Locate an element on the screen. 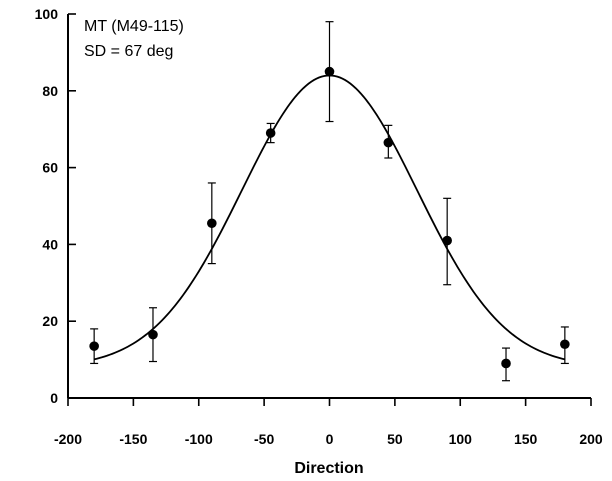 The height and width of the screenshot is (481, 612). annotation-sd: SD = 67 deg is located at coordinates (128, 51).